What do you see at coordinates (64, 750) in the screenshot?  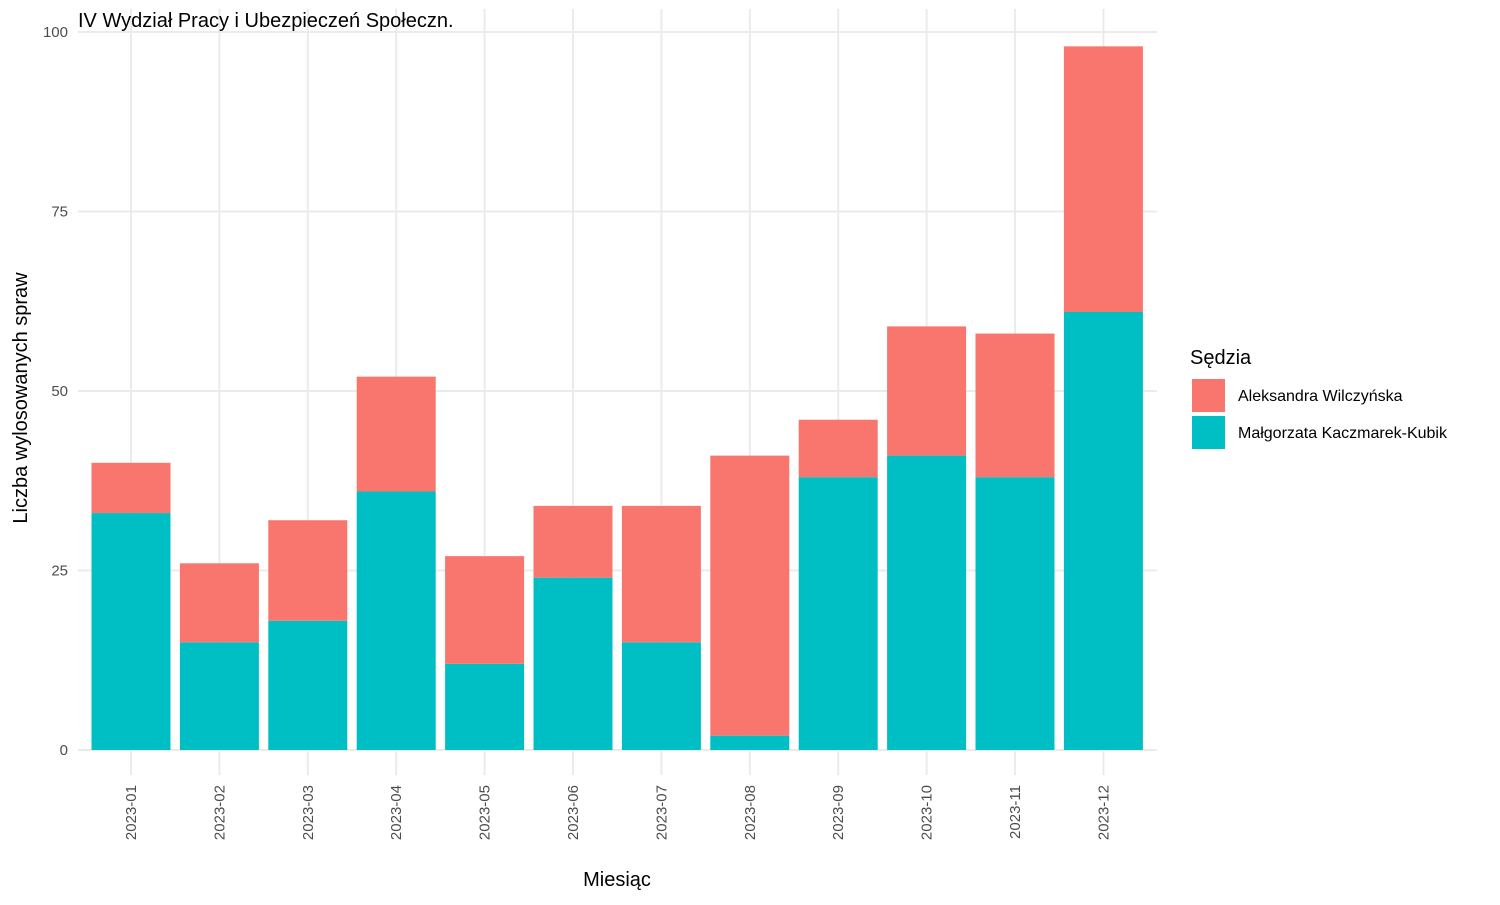 I see `y-tick-label: 0` at bounding box center [64, 750].